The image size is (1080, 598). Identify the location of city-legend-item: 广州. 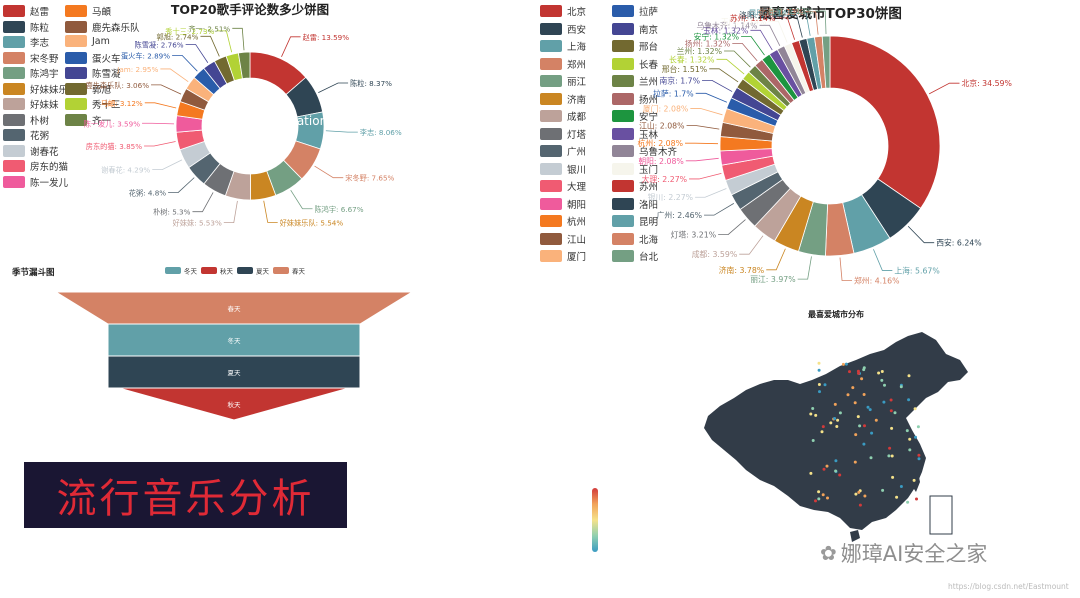
(563, 151).